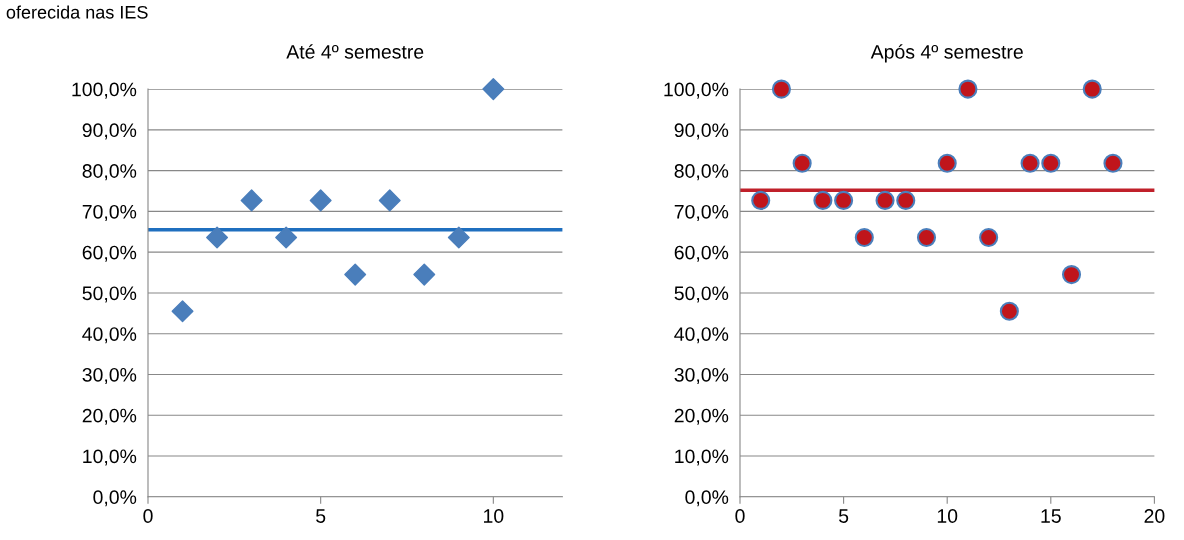 This screenshot has width=1184, height=540. Describe the element at coordinates (77, 12) in the screenshot. I see `text: oferecida nas IES` at that location.